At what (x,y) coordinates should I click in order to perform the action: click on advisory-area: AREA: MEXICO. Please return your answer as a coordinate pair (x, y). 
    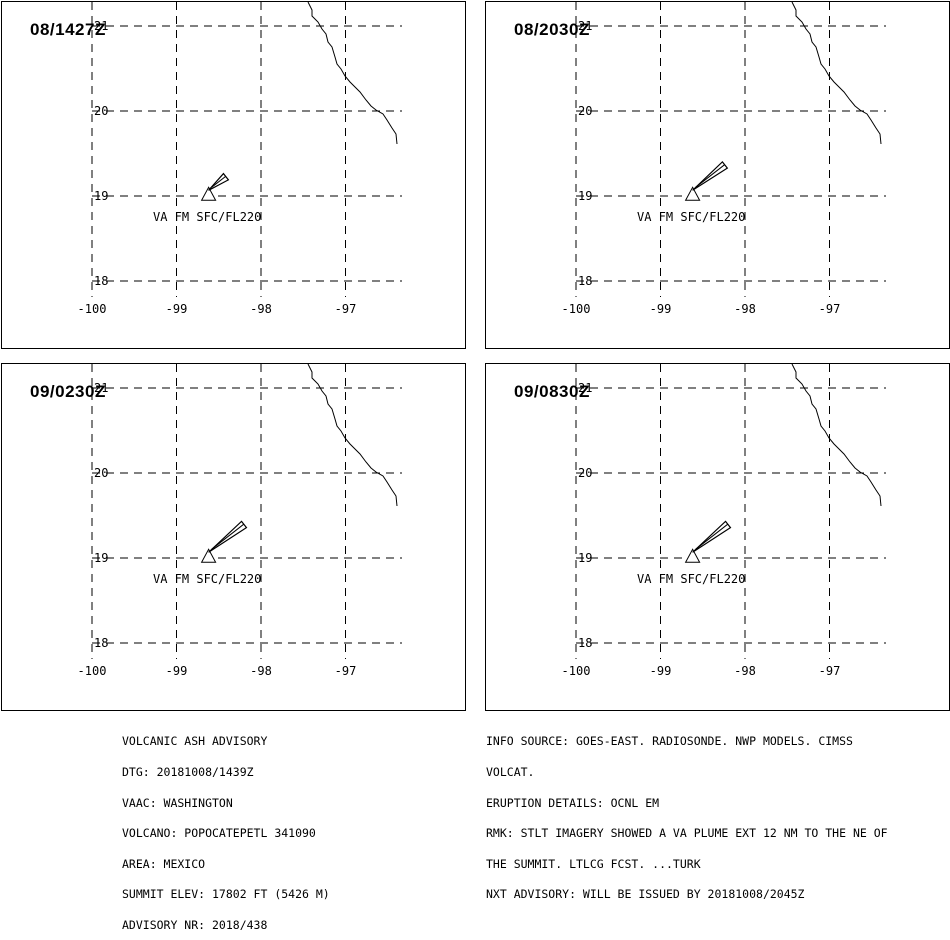
    Looking at the image, I should click on (164, 863).